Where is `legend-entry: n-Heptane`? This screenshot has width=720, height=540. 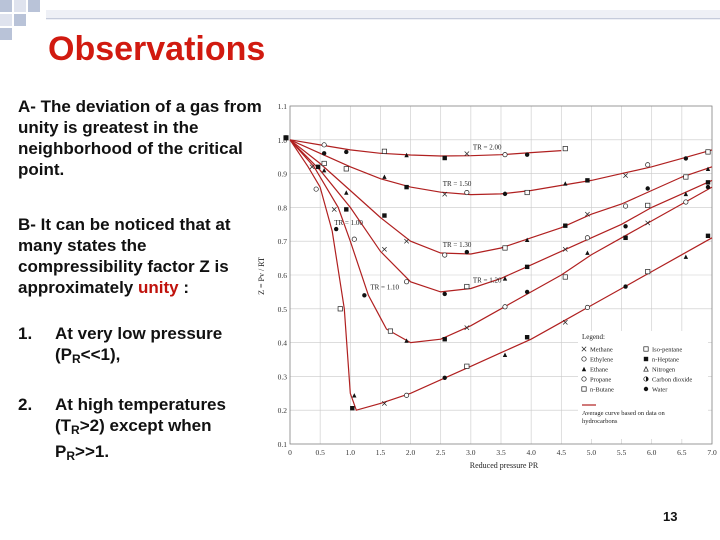
legend-entry: n-Heptane is located at coordinates (665, 360).